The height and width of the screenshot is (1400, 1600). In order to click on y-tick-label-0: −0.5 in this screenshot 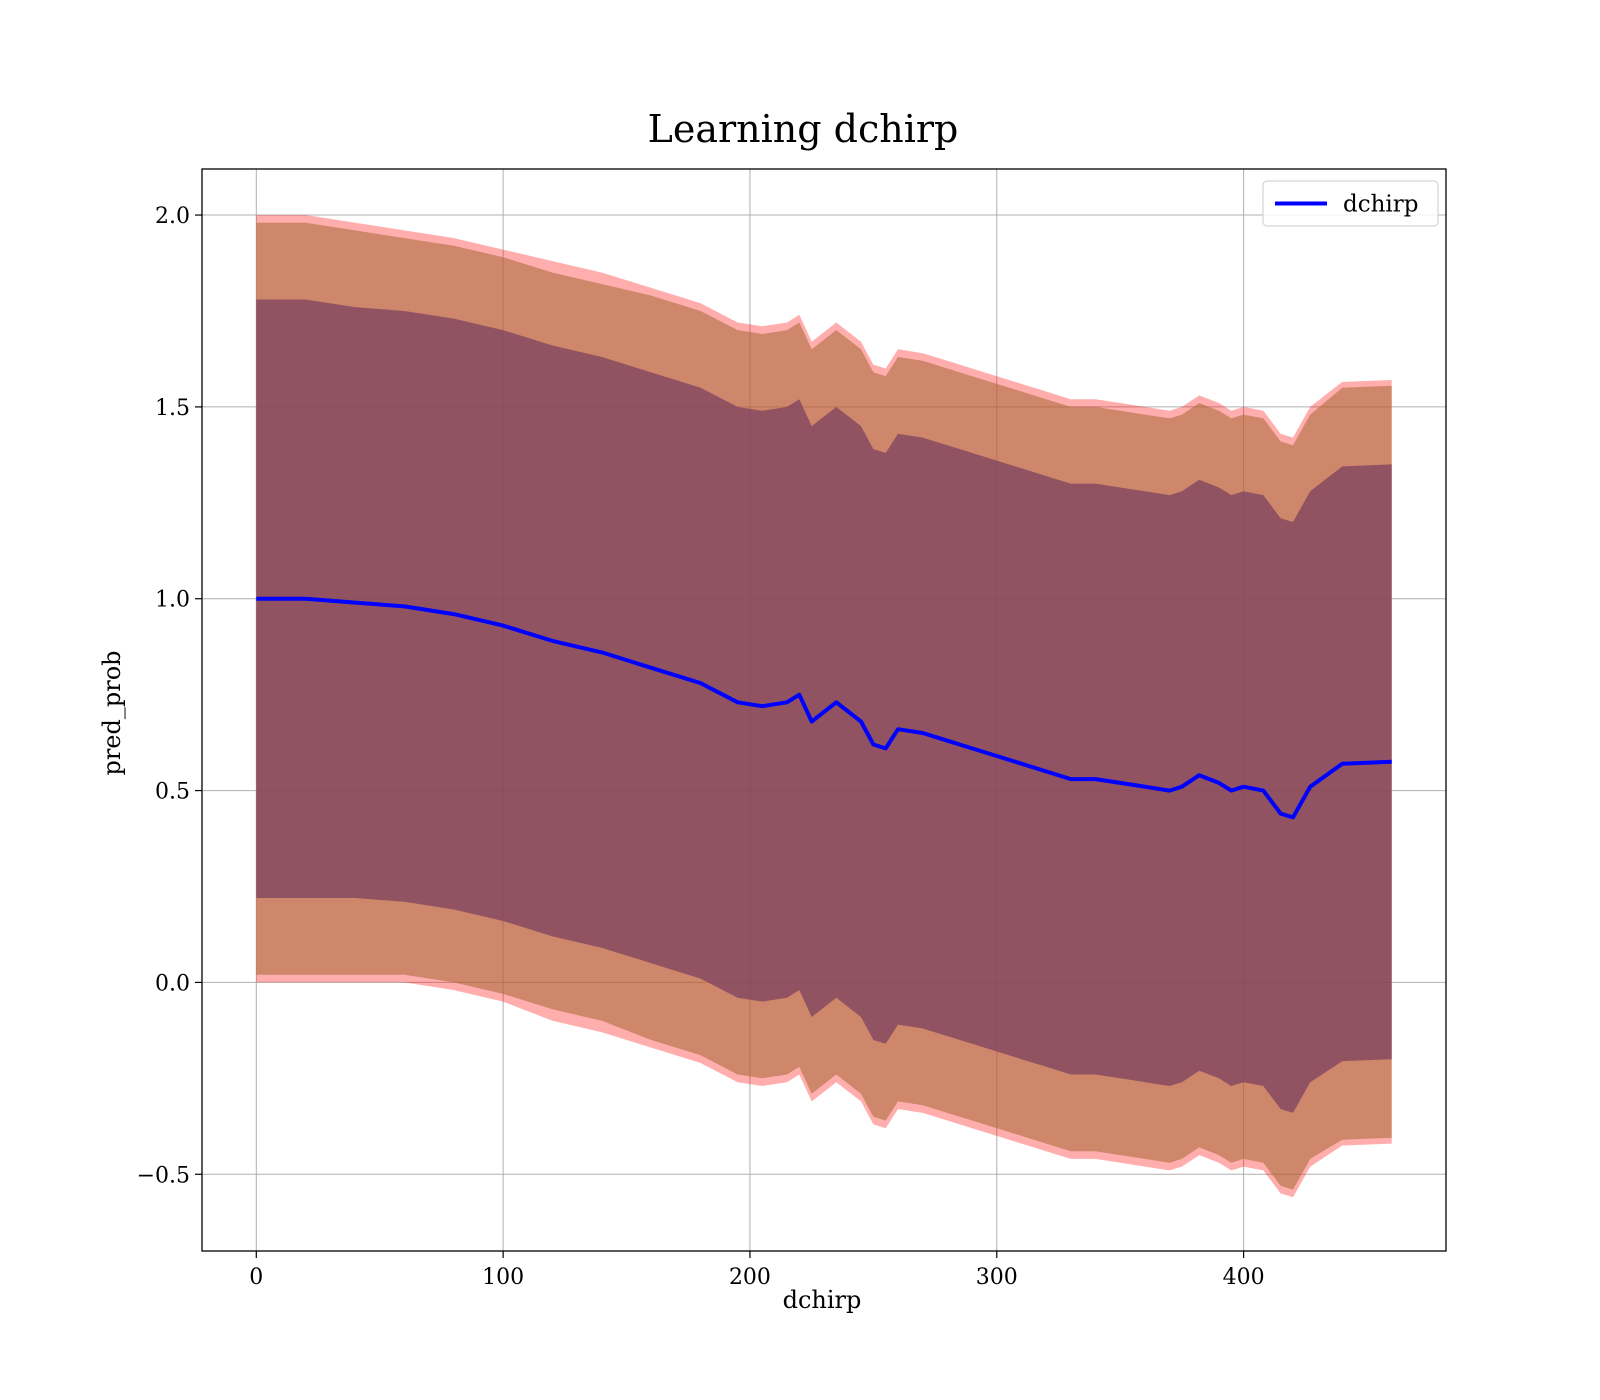, I will do `click(163, 1175)`.